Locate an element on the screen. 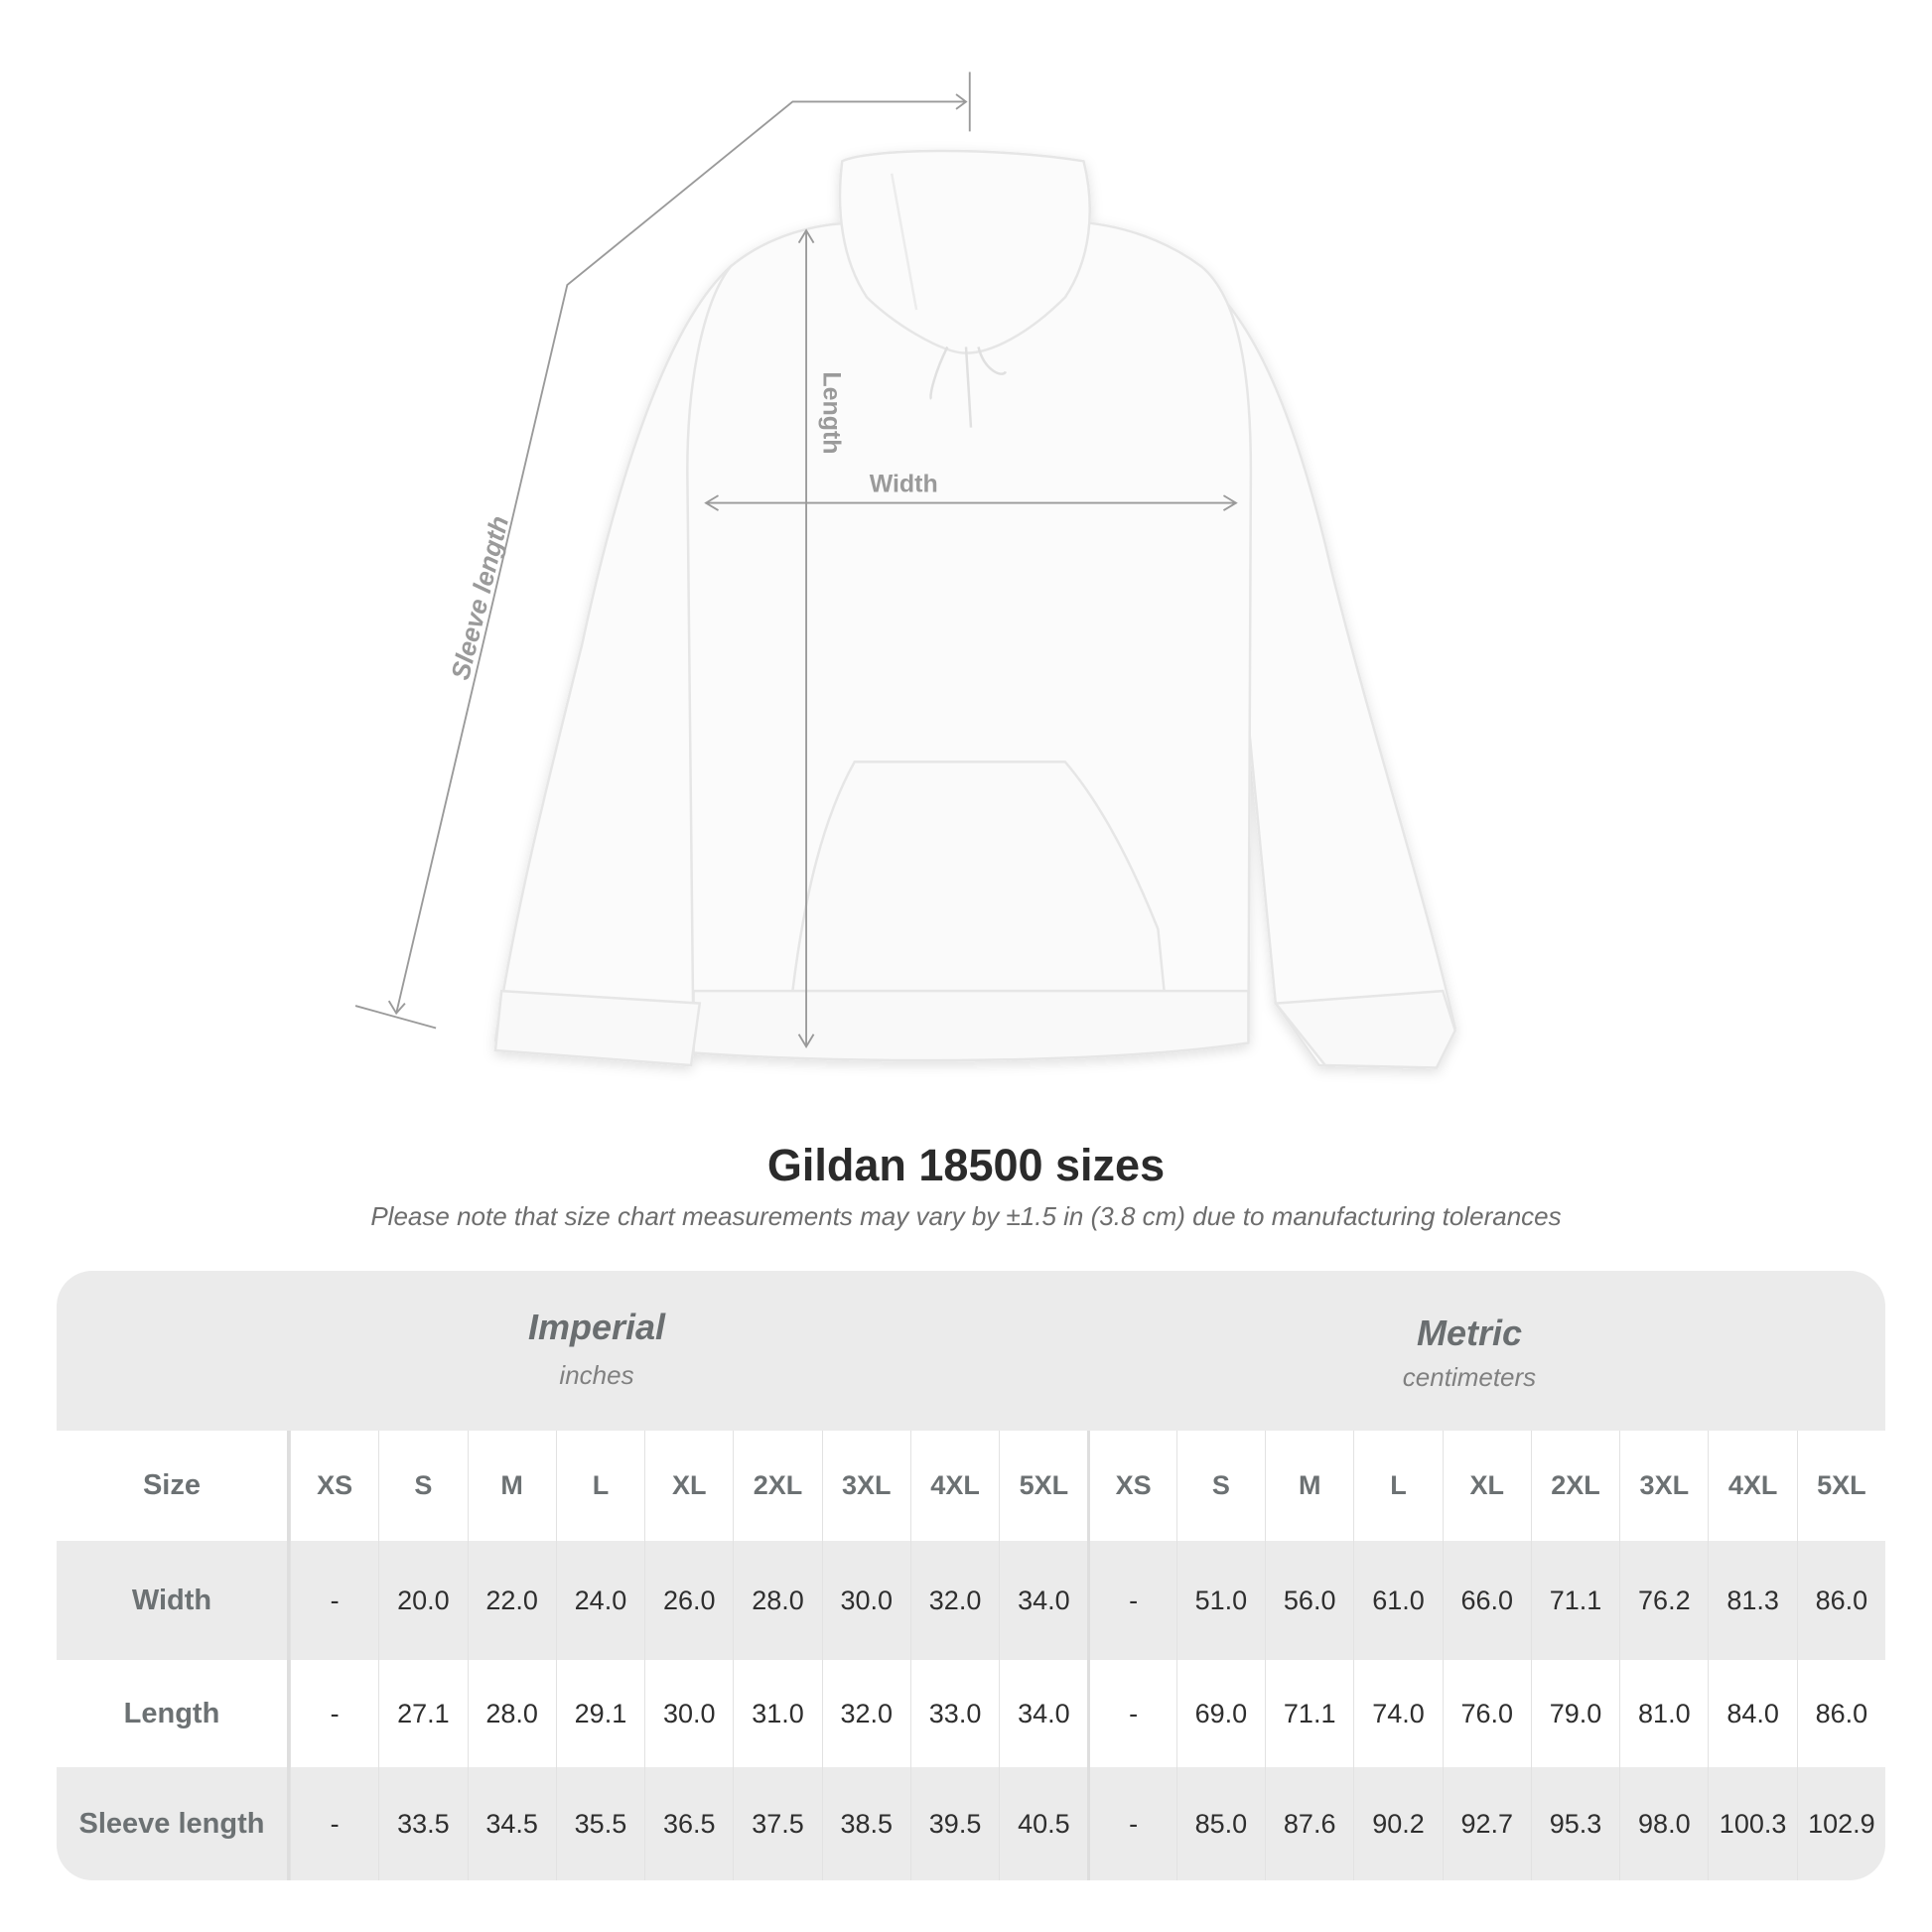 Image resolution: width=1932 pixels, height=1932 pixels. imperial-value-cell: 36.5 is located at coordinates (688, 1823).